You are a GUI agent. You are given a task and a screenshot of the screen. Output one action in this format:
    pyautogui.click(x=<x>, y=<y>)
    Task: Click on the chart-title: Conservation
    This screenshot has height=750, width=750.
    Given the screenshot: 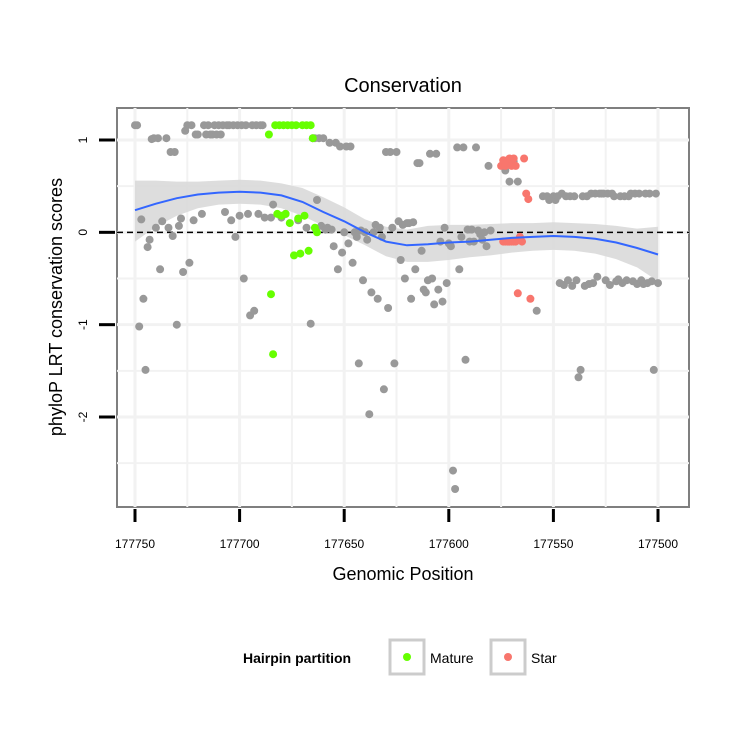 What is the action you would take?
    pyautogui.click(x=403, y=86)
    